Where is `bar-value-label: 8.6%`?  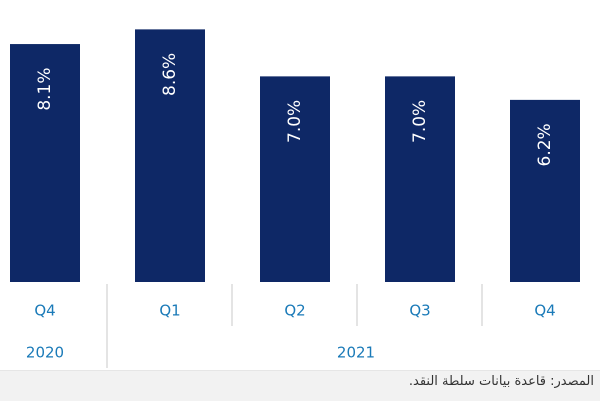 bar-value-label: 8.6% is located at coordinates (170, 74).